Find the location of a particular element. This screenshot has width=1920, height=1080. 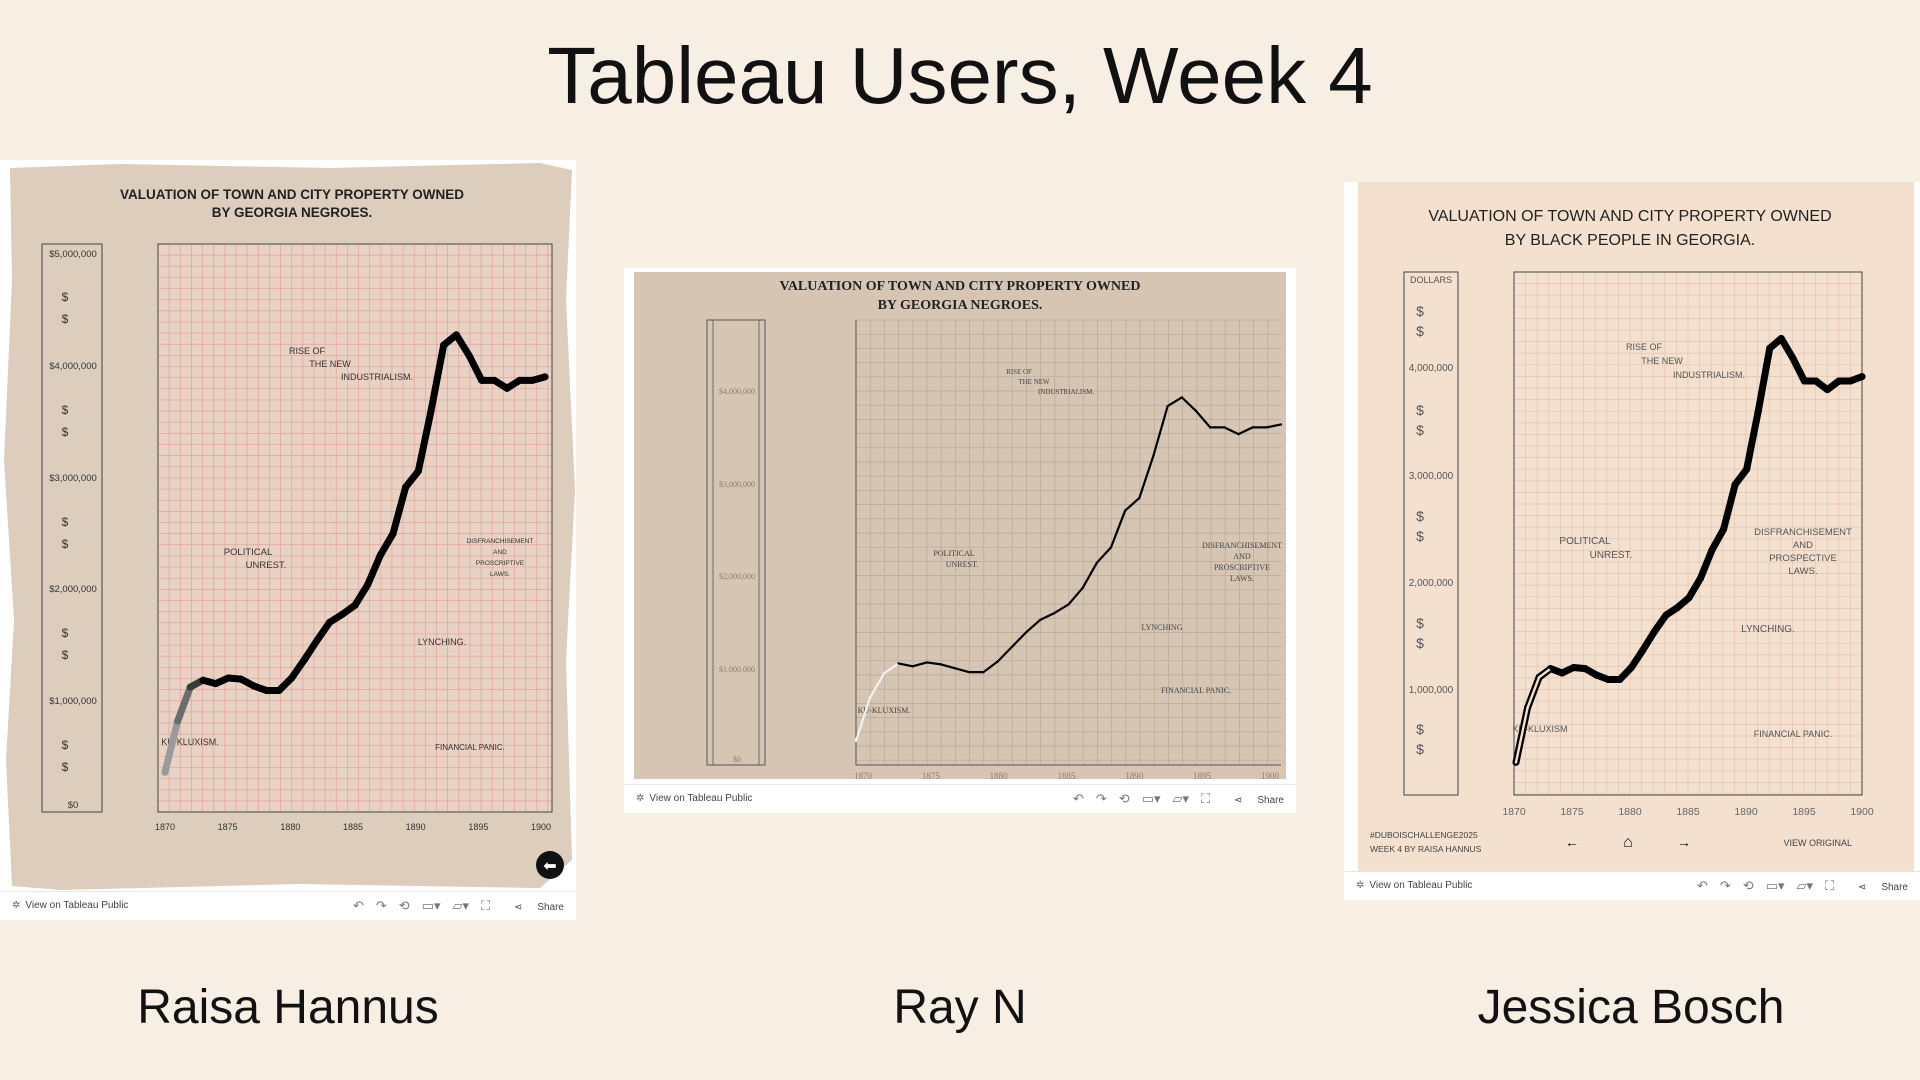

y-tick-label: $4,000,000 is located at coordinates (73, 366).